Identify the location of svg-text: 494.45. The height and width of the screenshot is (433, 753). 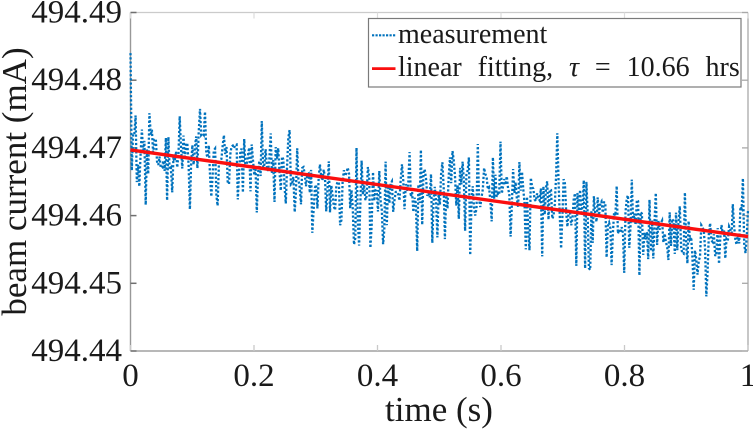
(76, 283).